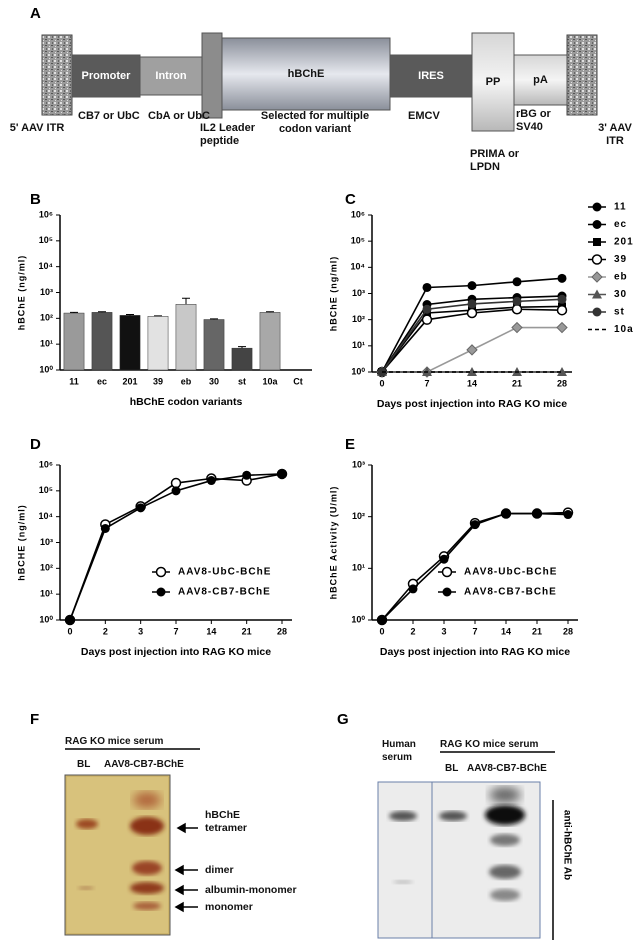  What do you see at coordinates (74, 381) in the screenshot?
I see `x-tick-label: 11` at bounding box center [74, 381].